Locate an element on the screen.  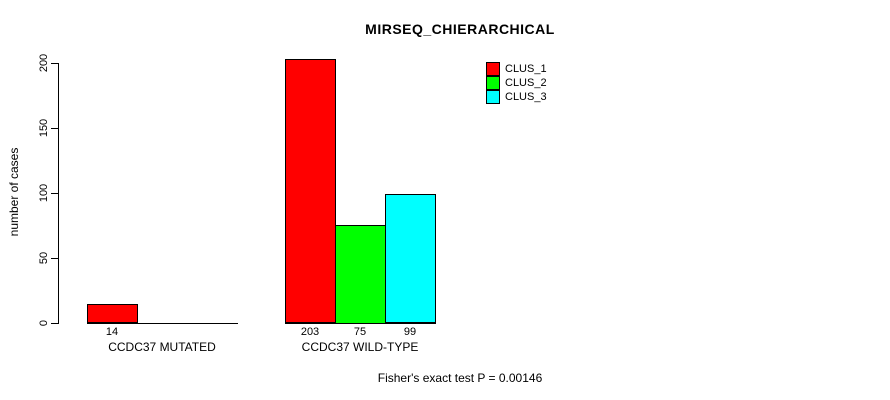
y-axis-line is located at coordinates (58, 193).